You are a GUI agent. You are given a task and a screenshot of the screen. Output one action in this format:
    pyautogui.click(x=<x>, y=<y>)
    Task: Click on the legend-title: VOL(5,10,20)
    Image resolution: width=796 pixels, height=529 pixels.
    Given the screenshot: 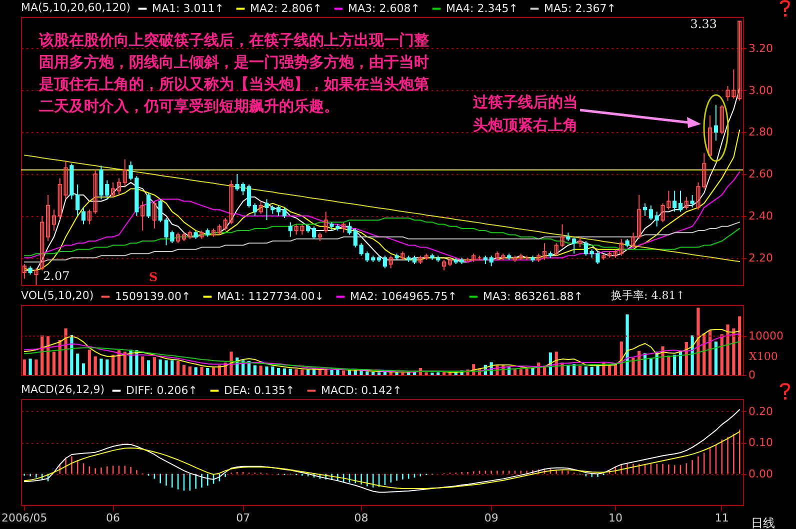 What is the action you would take?
    pyautogui.click(x=57, y=295)
    